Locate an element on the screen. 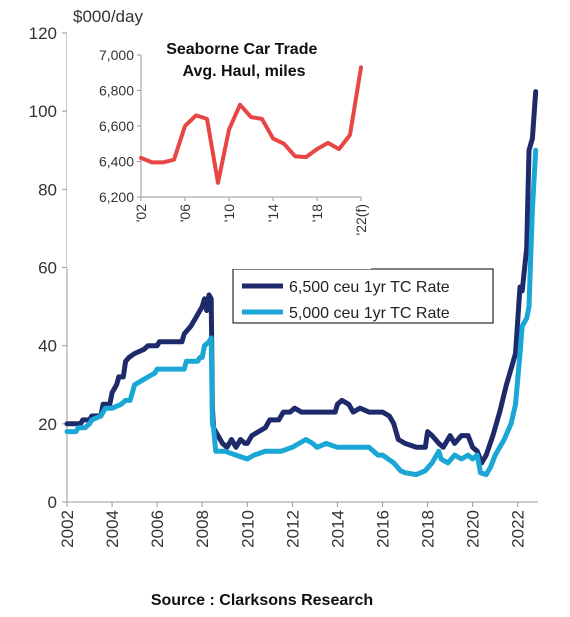  x-tick-label: 2004 is located at coordinates (112, 529).